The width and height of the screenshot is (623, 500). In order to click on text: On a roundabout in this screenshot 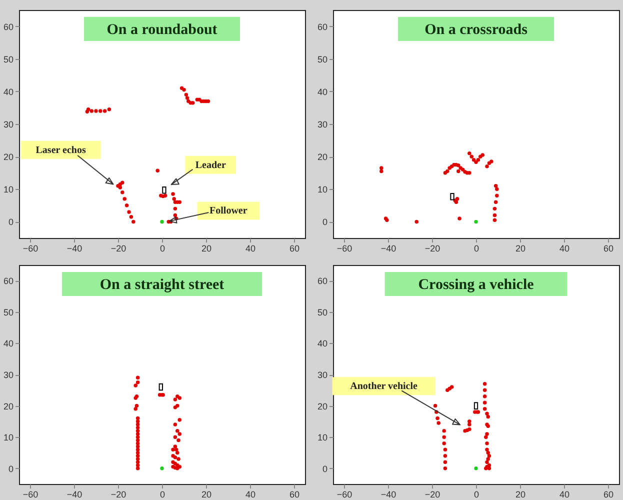, I will do `click(162, 30)`.